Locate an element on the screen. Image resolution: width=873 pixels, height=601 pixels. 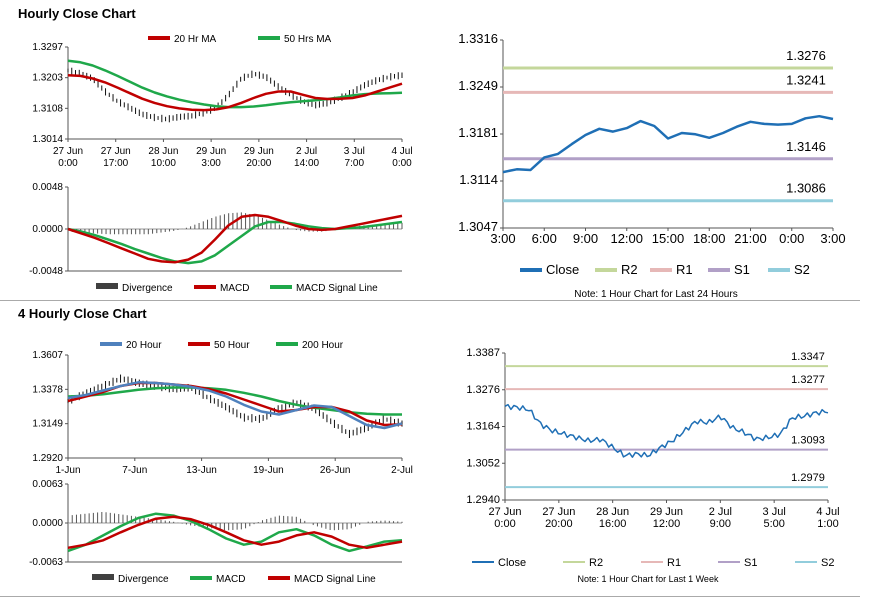
4h-price-y-tick-label: 1.2920 is located at coordinates (47, 458).